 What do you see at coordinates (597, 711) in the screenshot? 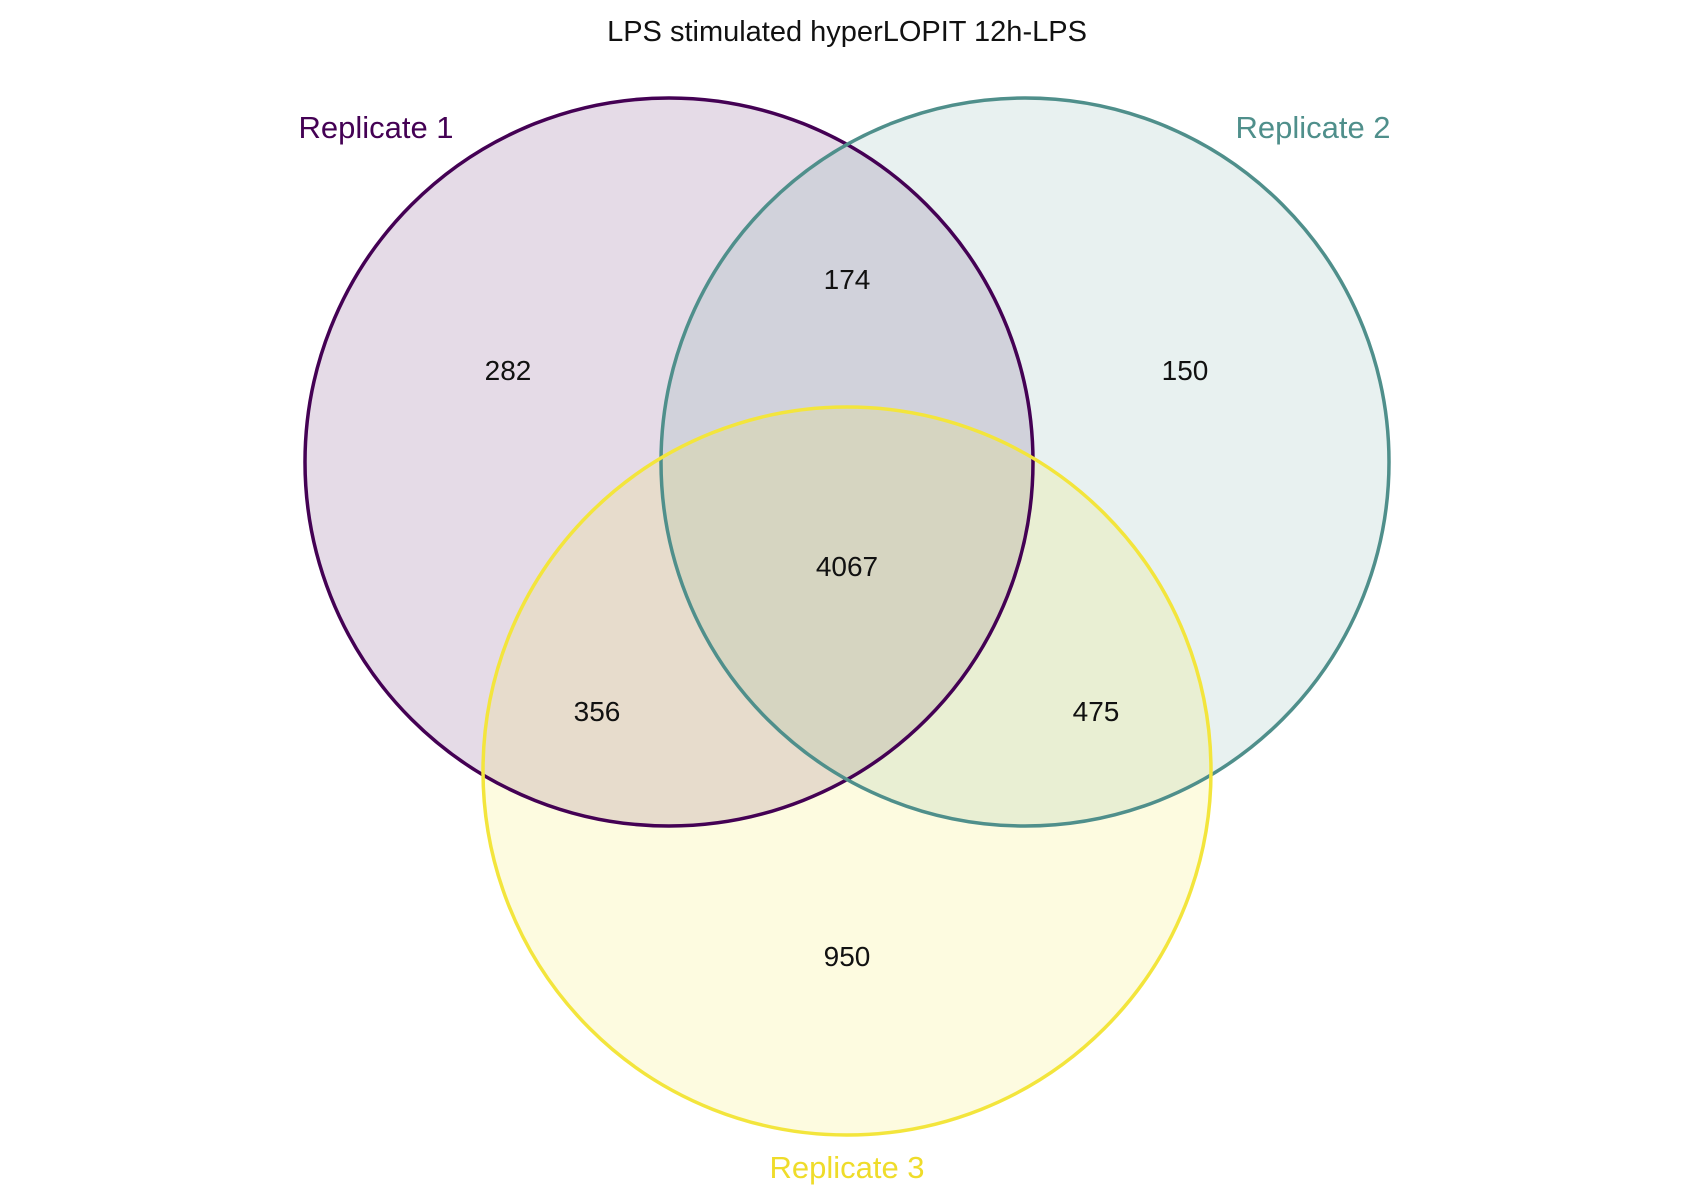
I see `count-replicate-1-3: 356` at bounding box center [597, 711].